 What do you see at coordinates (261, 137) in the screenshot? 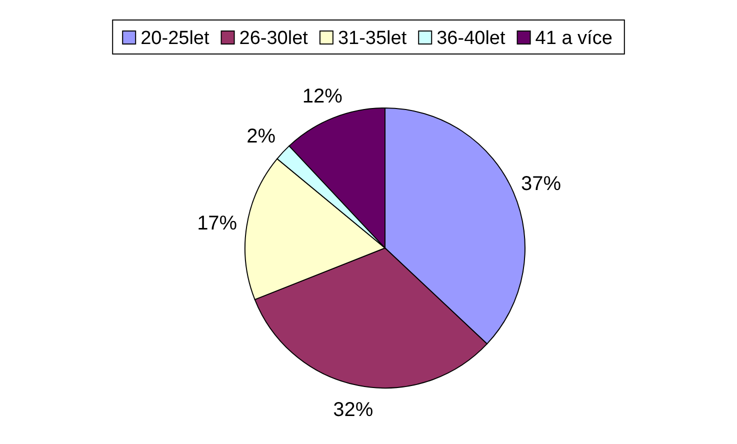
I see `data-label: 2%` at bounding box center [261, 137].